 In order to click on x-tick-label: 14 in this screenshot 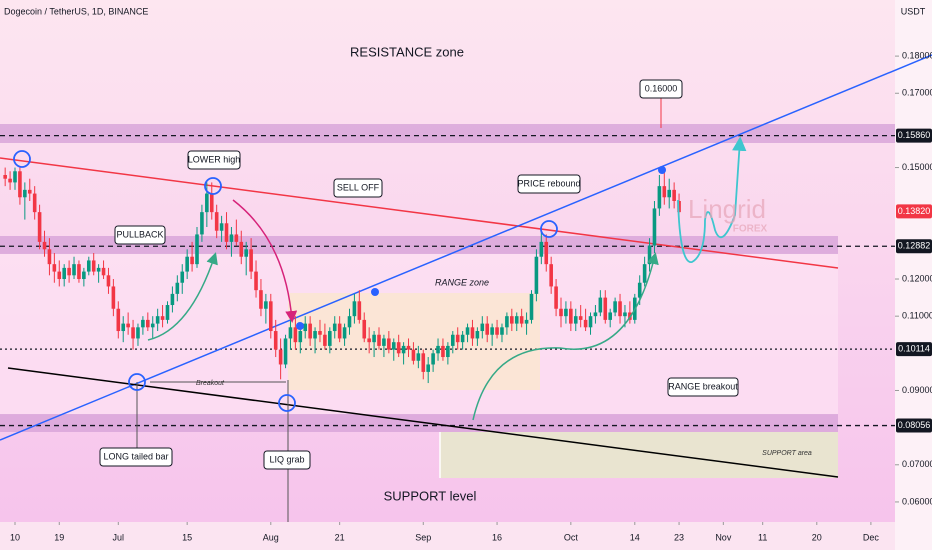, I will do `click(635, 537)`.